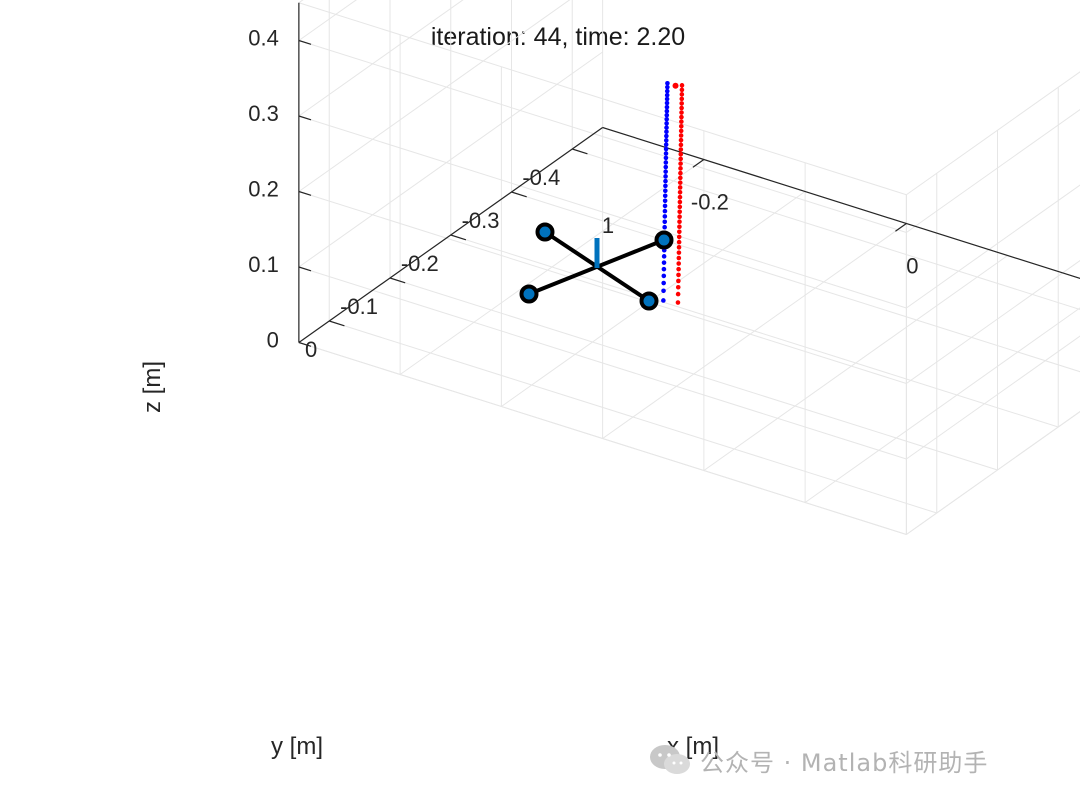 The image size is (1080, 801). I want to click on chart-title: iteration: 44, time: 2.20, so click(558, 37).